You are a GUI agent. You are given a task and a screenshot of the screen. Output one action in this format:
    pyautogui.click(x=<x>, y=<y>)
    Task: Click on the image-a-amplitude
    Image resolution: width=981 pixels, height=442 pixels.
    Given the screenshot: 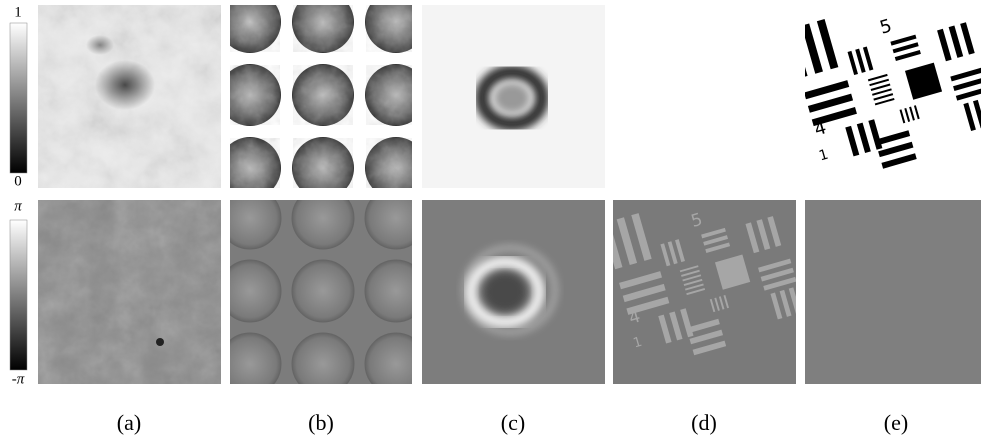 What is the action you would take?
    pyautogui.click(x=129, y=96)
    